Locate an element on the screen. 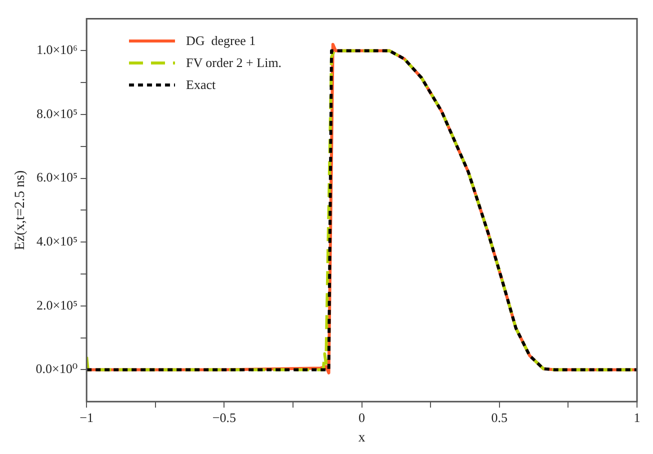  x-tick-label: 0 is located at coordinates (362, 417).